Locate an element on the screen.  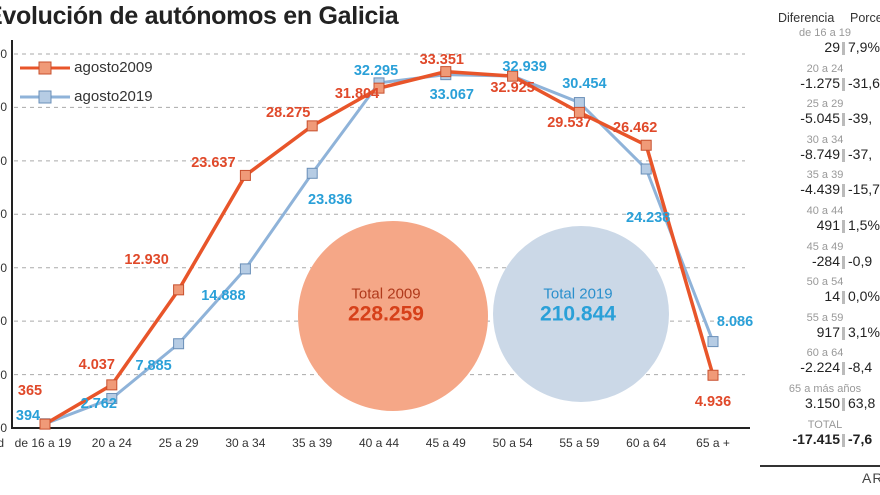
total-2009-bubble is located at coordinates (393, 316).